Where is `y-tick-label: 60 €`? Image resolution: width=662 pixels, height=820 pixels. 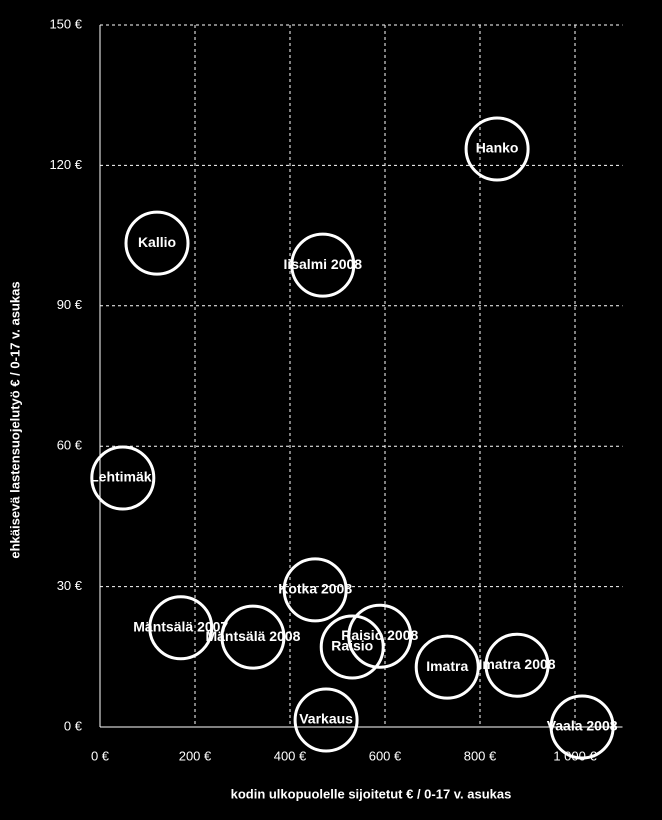
y-tick-label: 60 € is located at coordinates (70, 445).